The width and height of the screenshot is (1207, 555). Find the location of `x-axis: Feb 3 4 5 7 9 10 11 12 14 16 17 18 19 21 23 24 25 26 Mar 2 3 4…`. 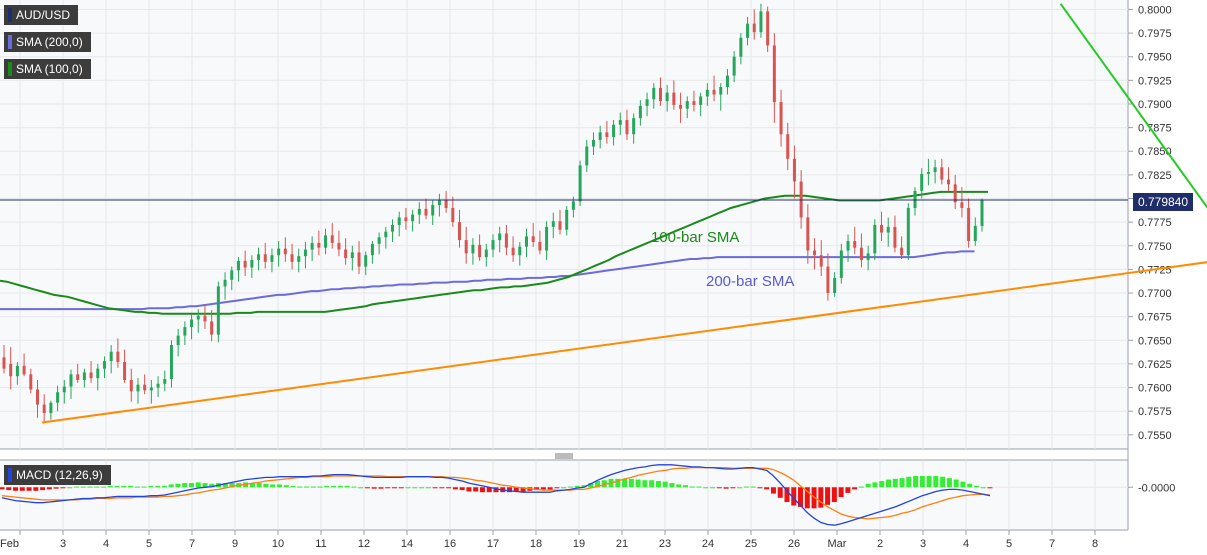

x-axis: Feb 3 4 5 7 9 10 11 12 14 16 17 18 19 21 23 24 25 26 Mar 2 3 4… is located at coordinates (549, 540).